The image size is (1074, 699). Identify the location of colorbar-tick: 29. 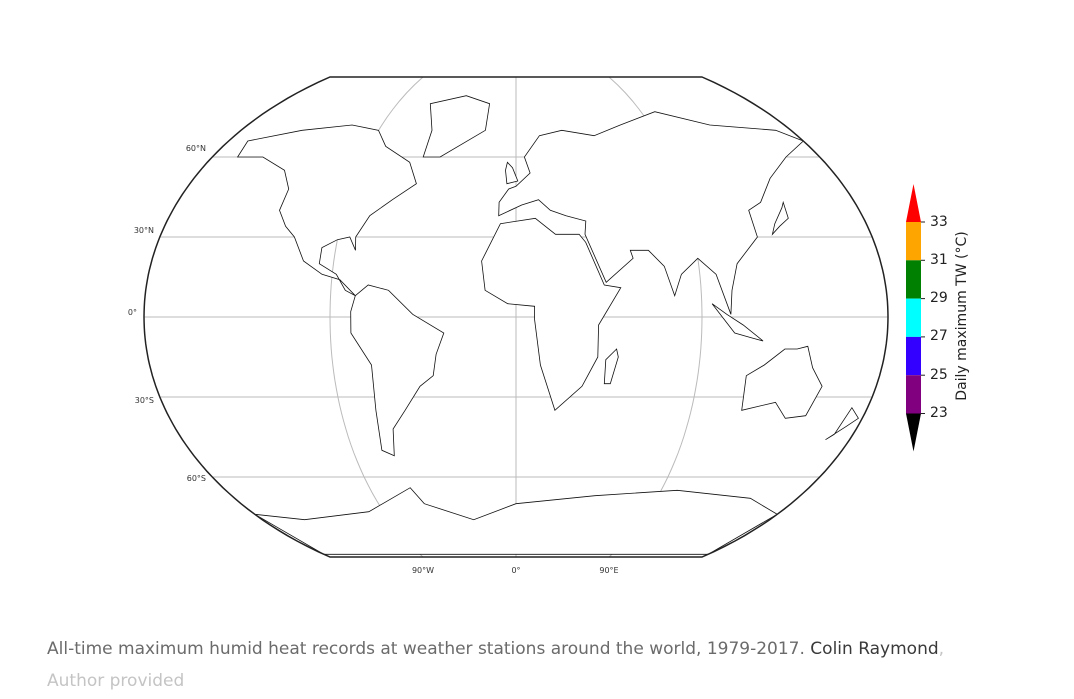
(939, 298).